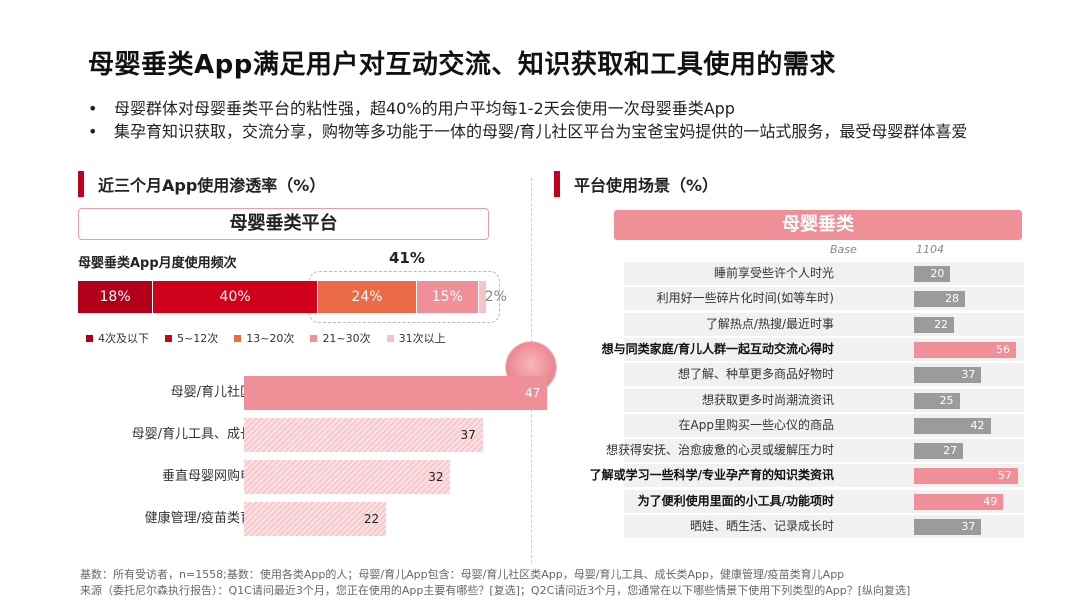 The image size is (1080, 608). I want to click on chart-row: 想了解、种草更多商品好物时 37, so click(824, 375).